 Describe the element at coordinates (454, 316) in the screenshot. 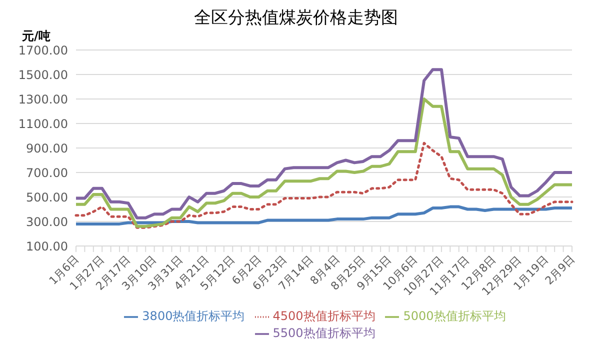

I see `legend-label: 5000热值折标平均` at that location.